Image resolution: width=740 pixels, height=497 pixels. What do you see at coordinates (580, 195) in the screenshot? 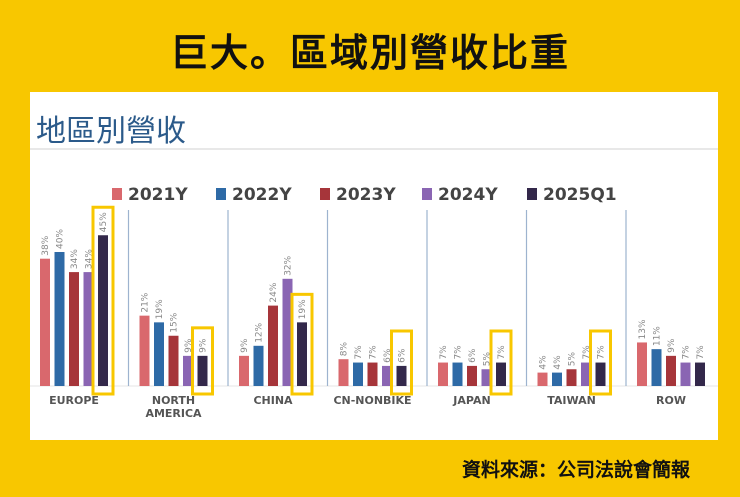
I see `legend-label: 2025Q1` at bounding box center [580, 195].